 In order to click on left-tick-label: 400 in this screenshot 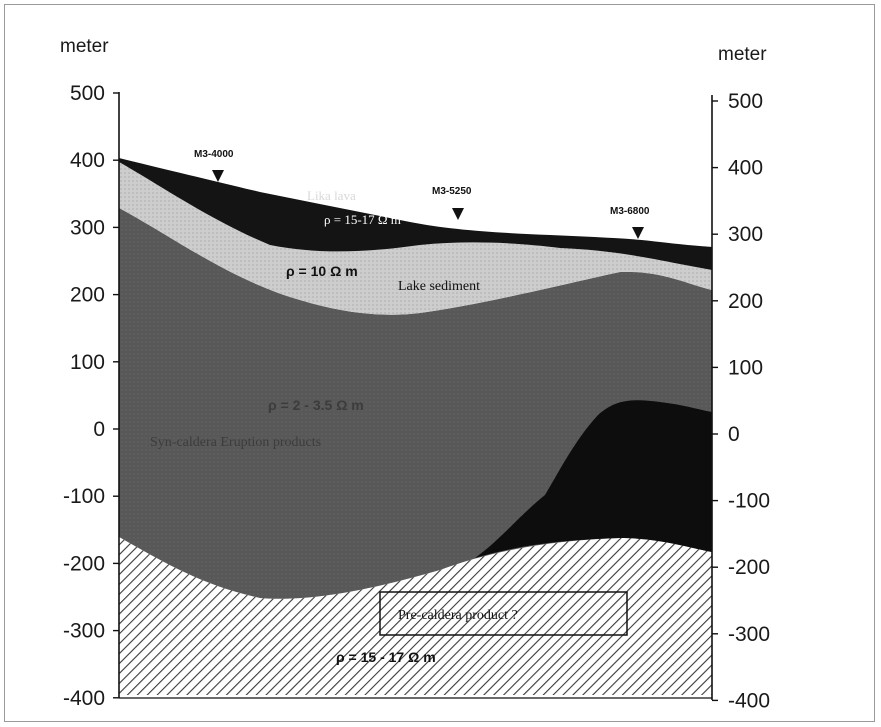, I will do `click(87, 160)`.